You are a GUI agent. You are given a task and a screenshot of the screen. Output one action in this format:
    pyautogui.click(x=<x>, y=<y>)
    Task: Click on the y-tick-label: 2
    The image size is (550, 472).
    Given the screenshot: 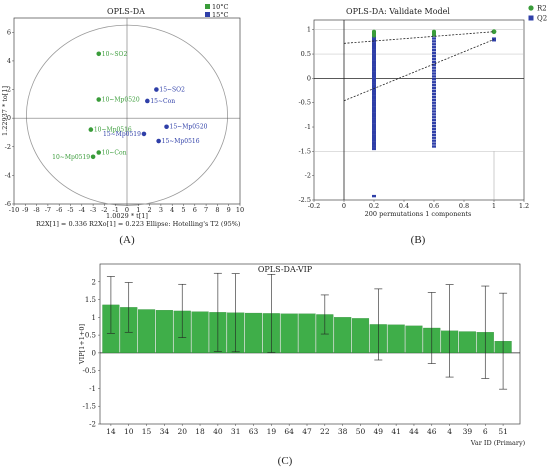 What is the action you would take?
    pyautogui.click(x=9, y=90)
    